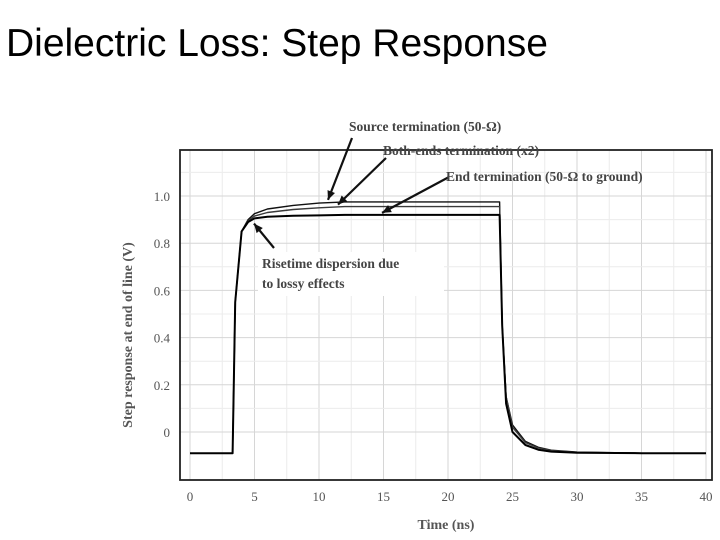 The height and width of the screenshot is (540, 720). What do you see at coordinates (162, 385) in the screenshot?
I see `y-tick-label: 0.2` at bounding box center [162, 385].